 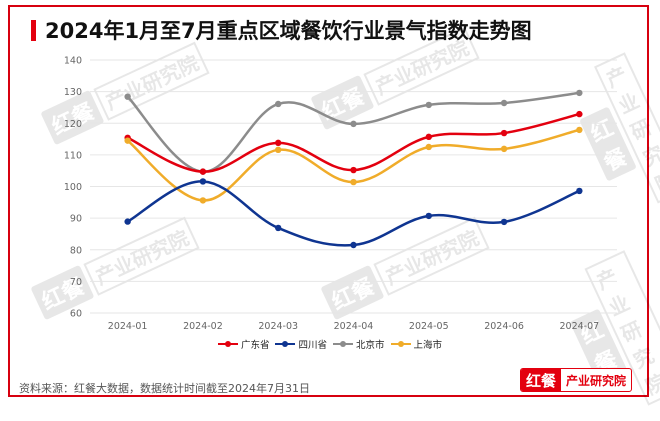 I want to click on x-tick-label: 2024-06, so click(x=504, y=326).